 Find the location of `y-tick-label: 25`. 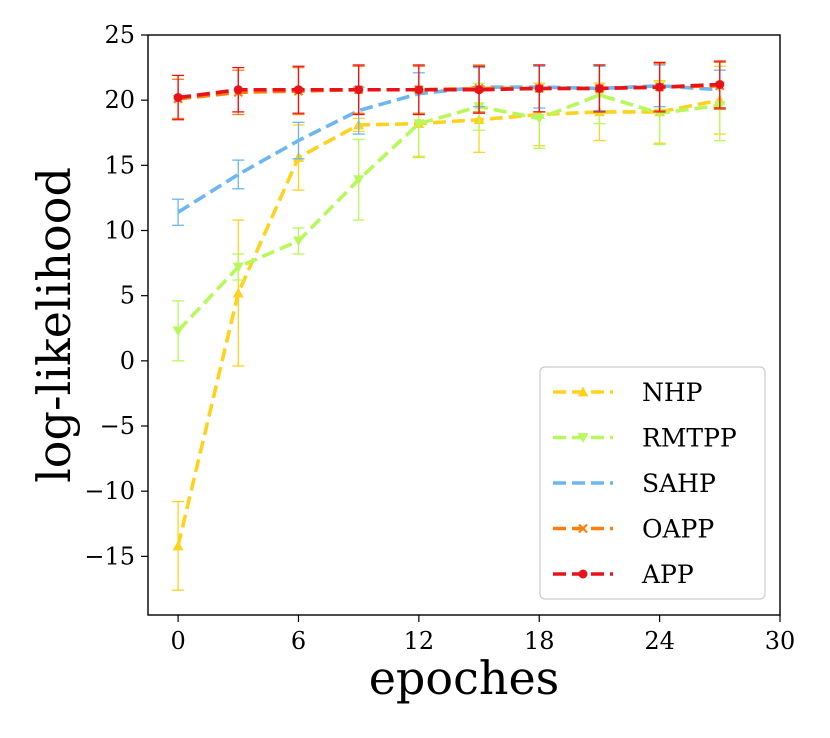

y-tick-label: 25 is located at coordinates (119, 35).